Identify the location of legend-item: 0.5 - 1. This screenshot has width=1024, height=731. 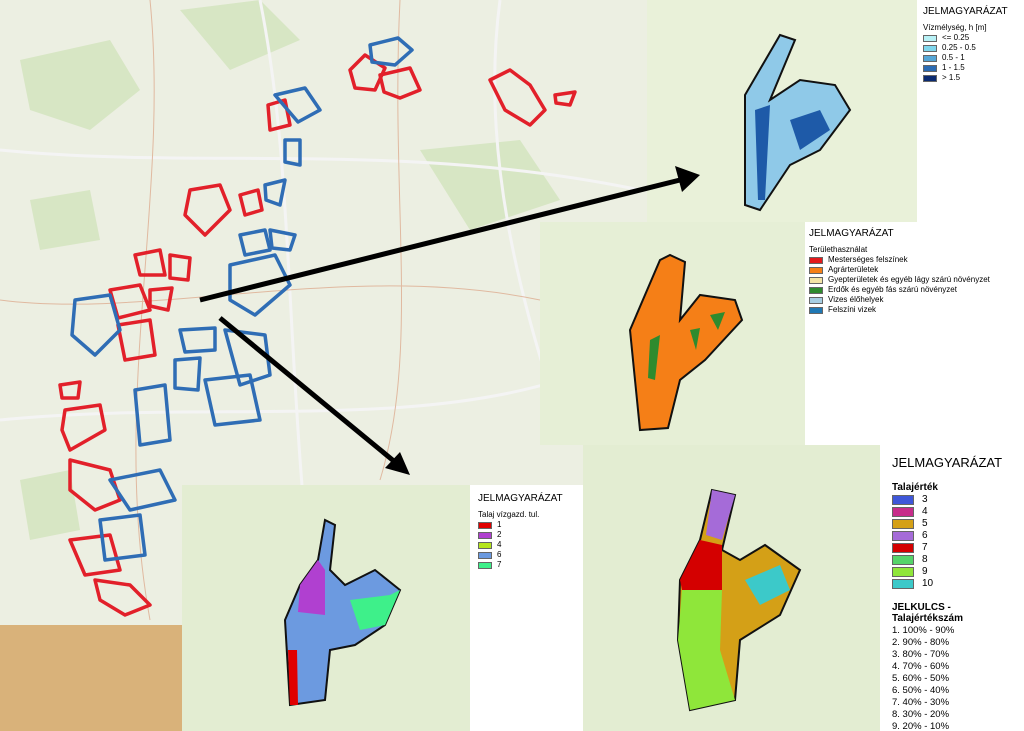
(970, 58).